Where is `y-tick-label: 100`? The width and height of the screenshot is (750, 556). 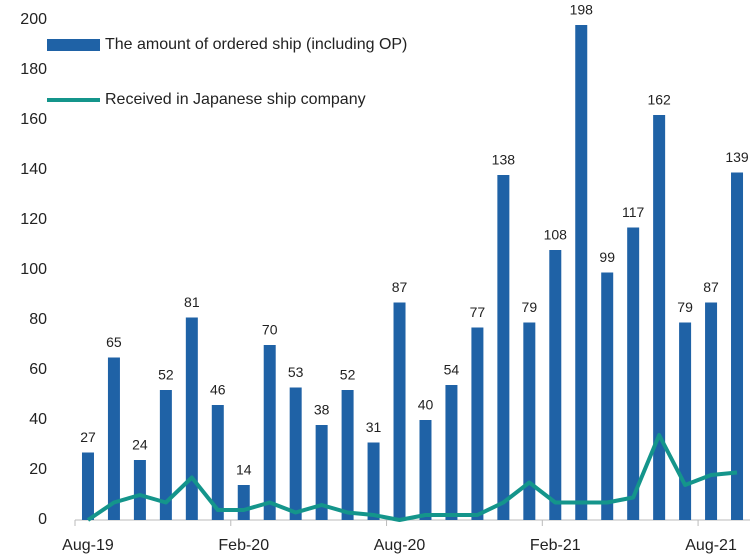 y-tick-label: 100 is located at coordinates (33, 269).